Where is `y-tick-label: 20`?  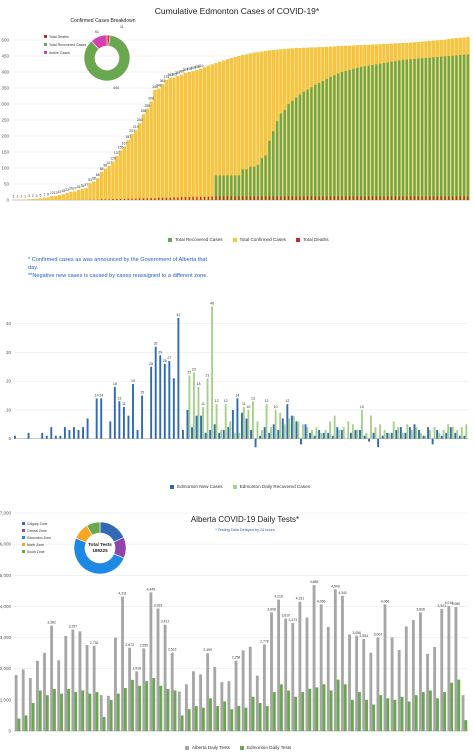 y-tick-label: 20 is located at coordinates (9, 381).